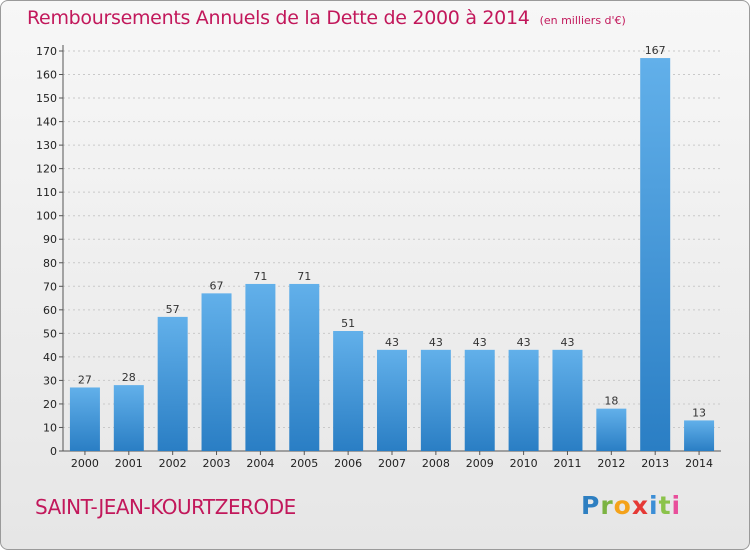 Image resolution: width=750 pixels, height=550 pixels. What do you see at coordinates (50, 357) in the screenshot?
I see `y-tick-label: 40` at bounding box center [50, 357].